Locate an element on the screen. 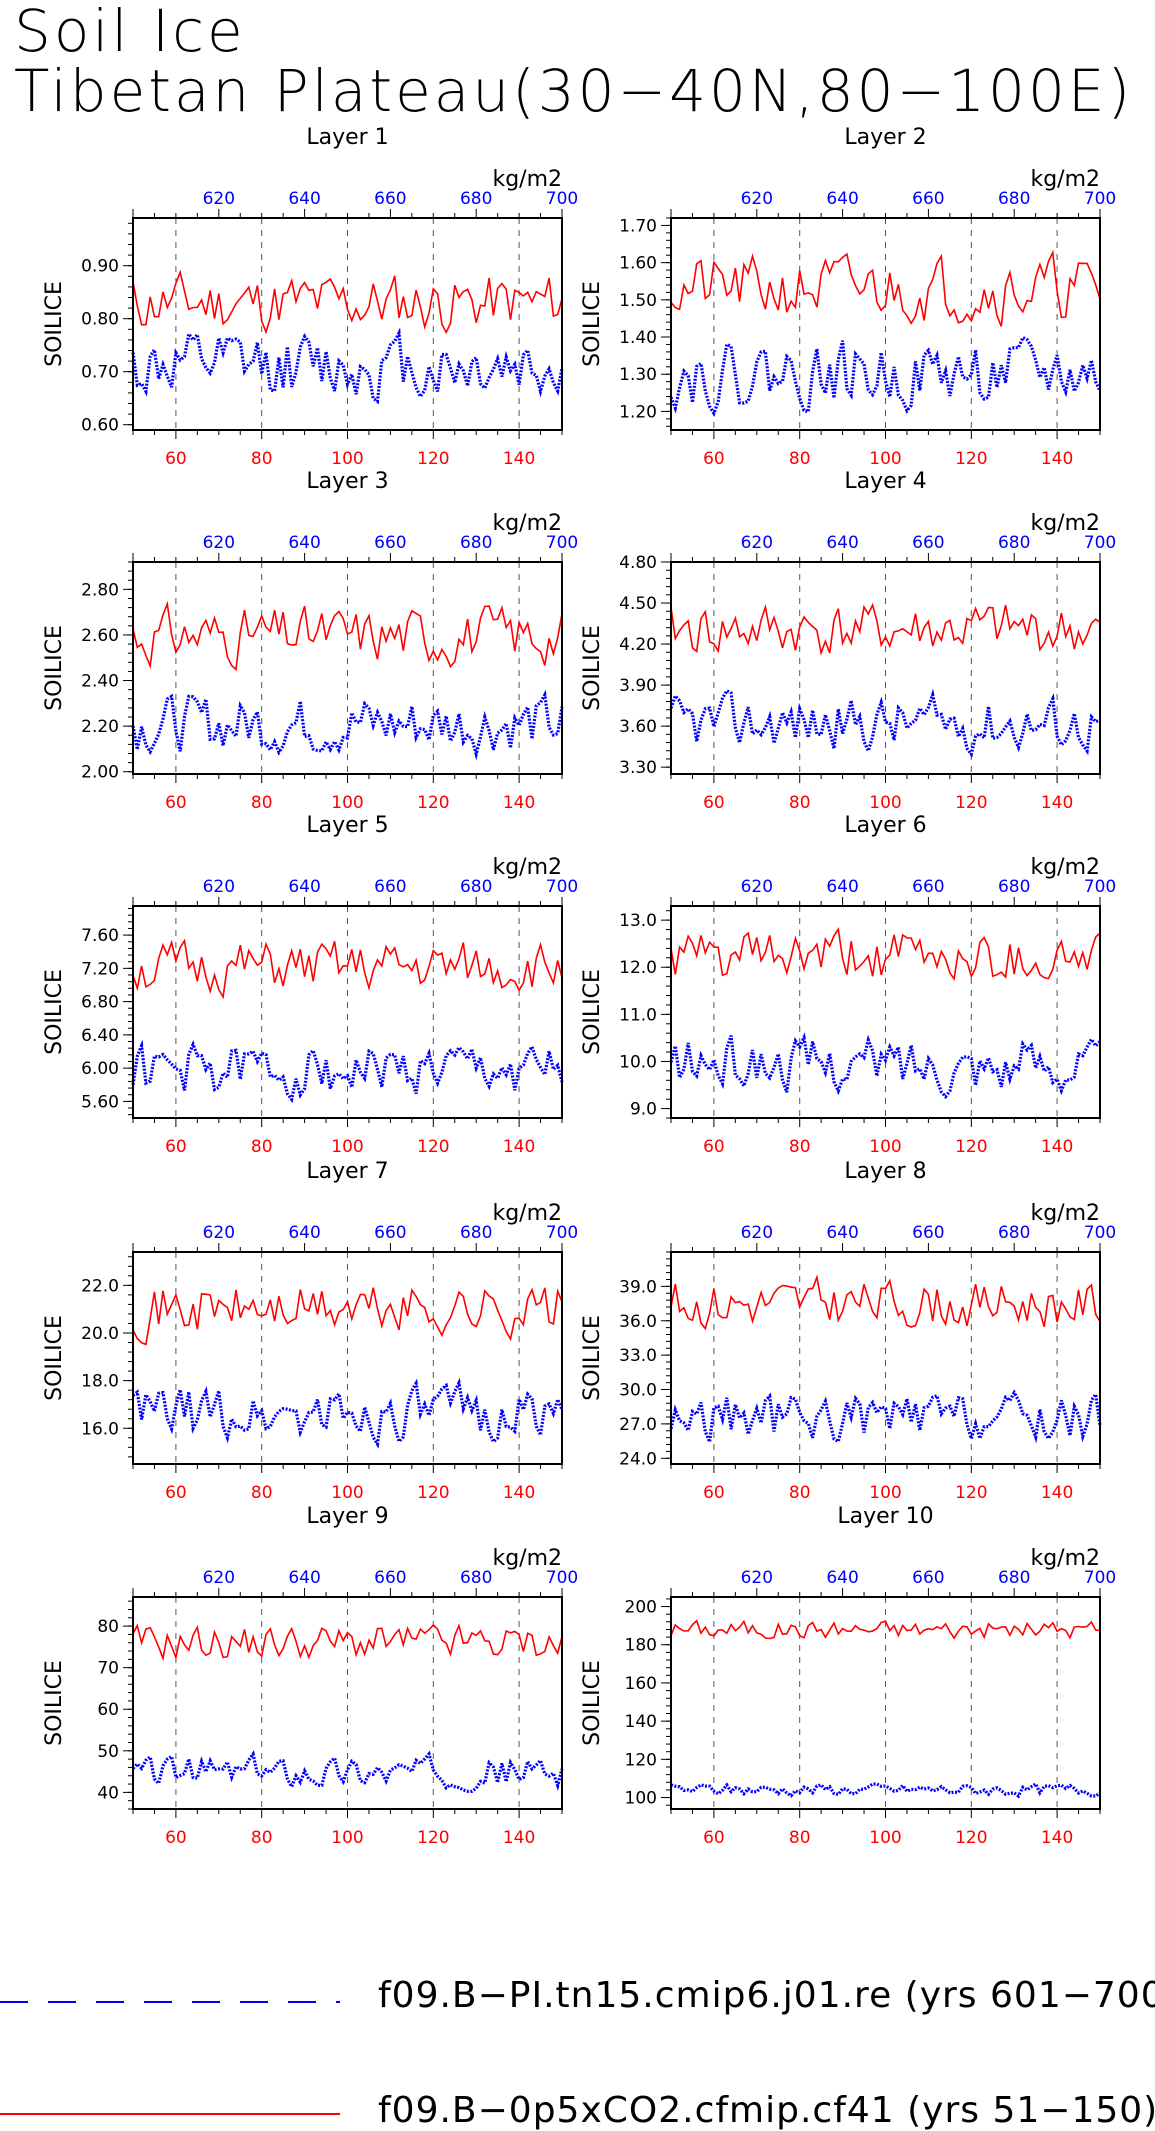 The image size is (1155, 2131). y-tick-label: 1.60 is located at coordinates (638, 264).